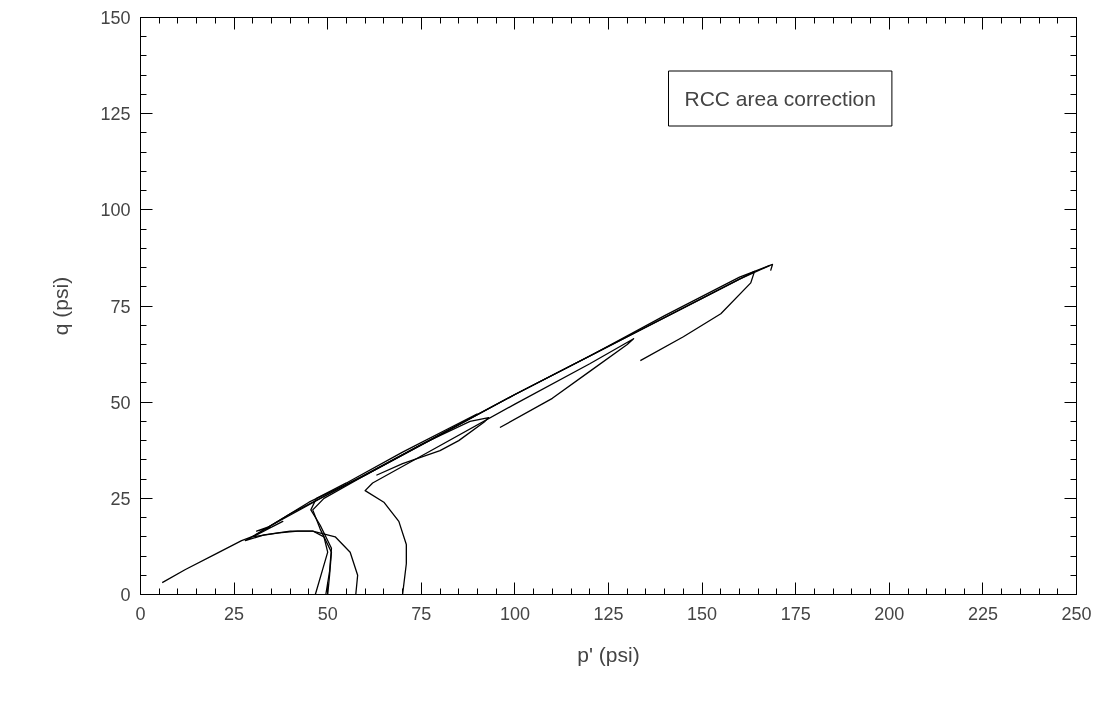  Describe the element at coordinates (115, 18) in the screenshot. I see `y-tick-label: 150` at that location.